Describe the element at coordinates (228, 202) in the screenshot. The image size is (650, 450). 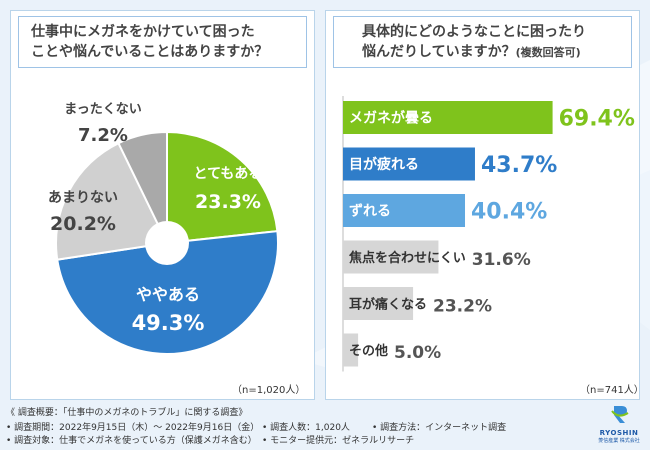
I see `pie-value-1: 23.3%` at that location.